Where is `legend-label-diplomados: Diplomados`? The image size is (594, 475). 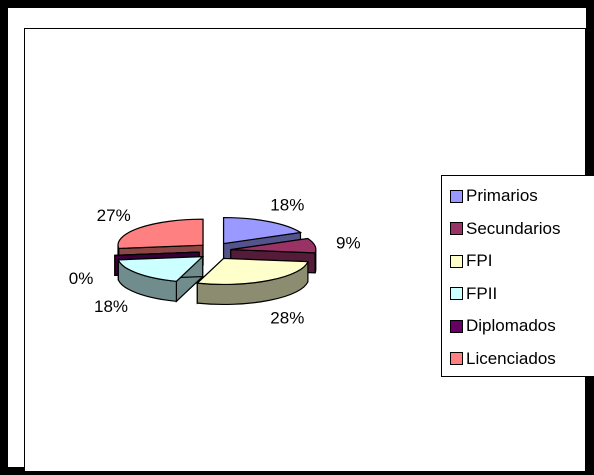
legend-label-diplomados: Diplomados is located at coordinates (511, 326).